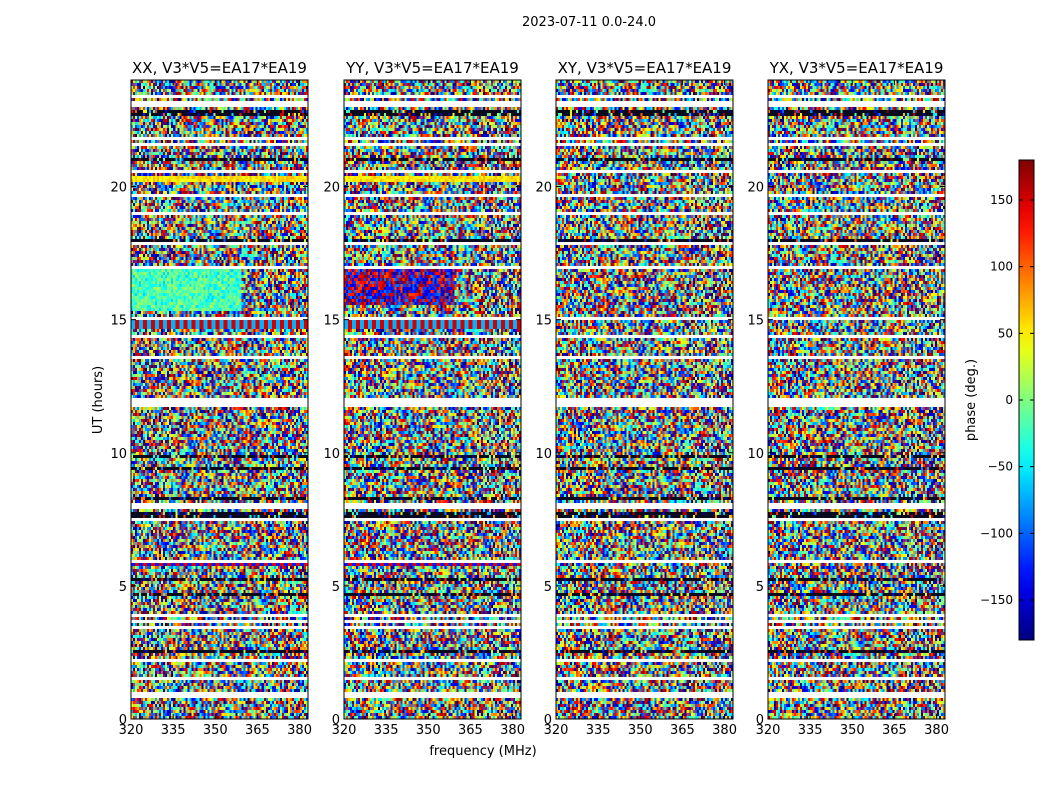 Image resolution: width=1050 pixels, height=800 pixels. What do you see at coordinates (996, 600) in the screenshot?
I see `colorbar-tick-label: −150` at bounding box center [996, 600].